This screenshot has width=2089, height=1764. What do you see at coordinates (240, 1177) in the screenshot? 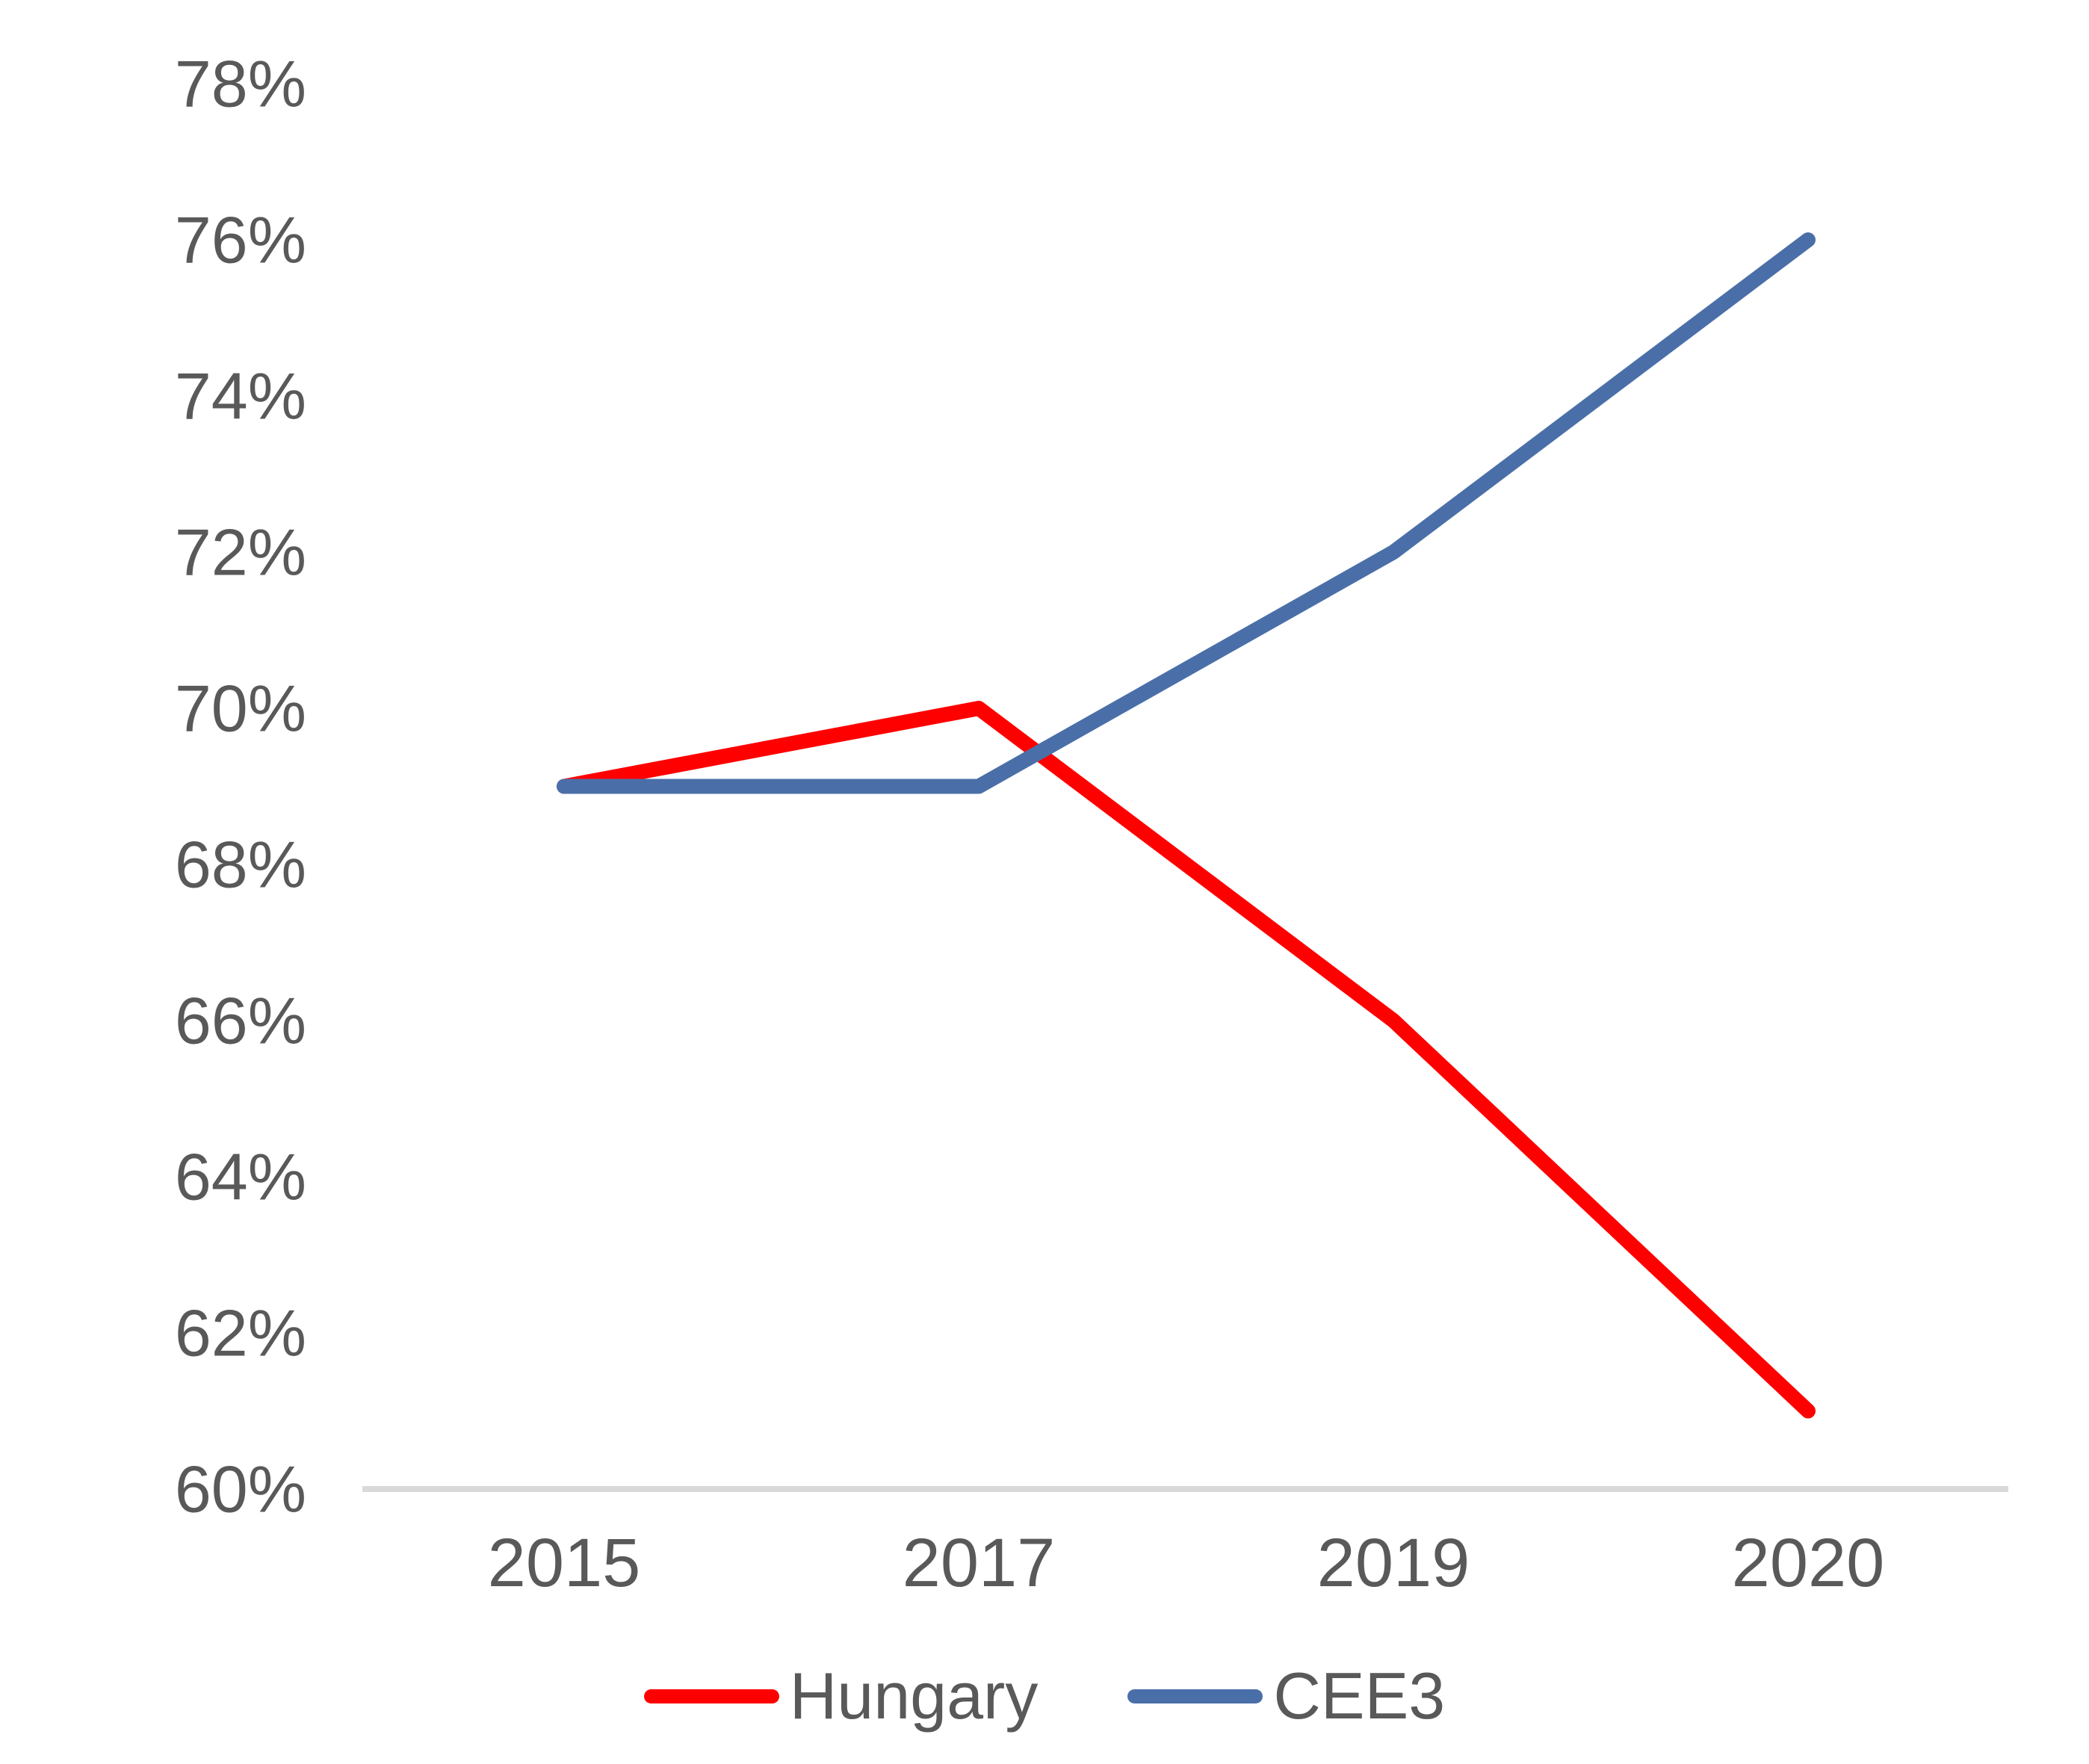
I see `y-axis-tick-label: 64%` at bounding box center [240, 1177].